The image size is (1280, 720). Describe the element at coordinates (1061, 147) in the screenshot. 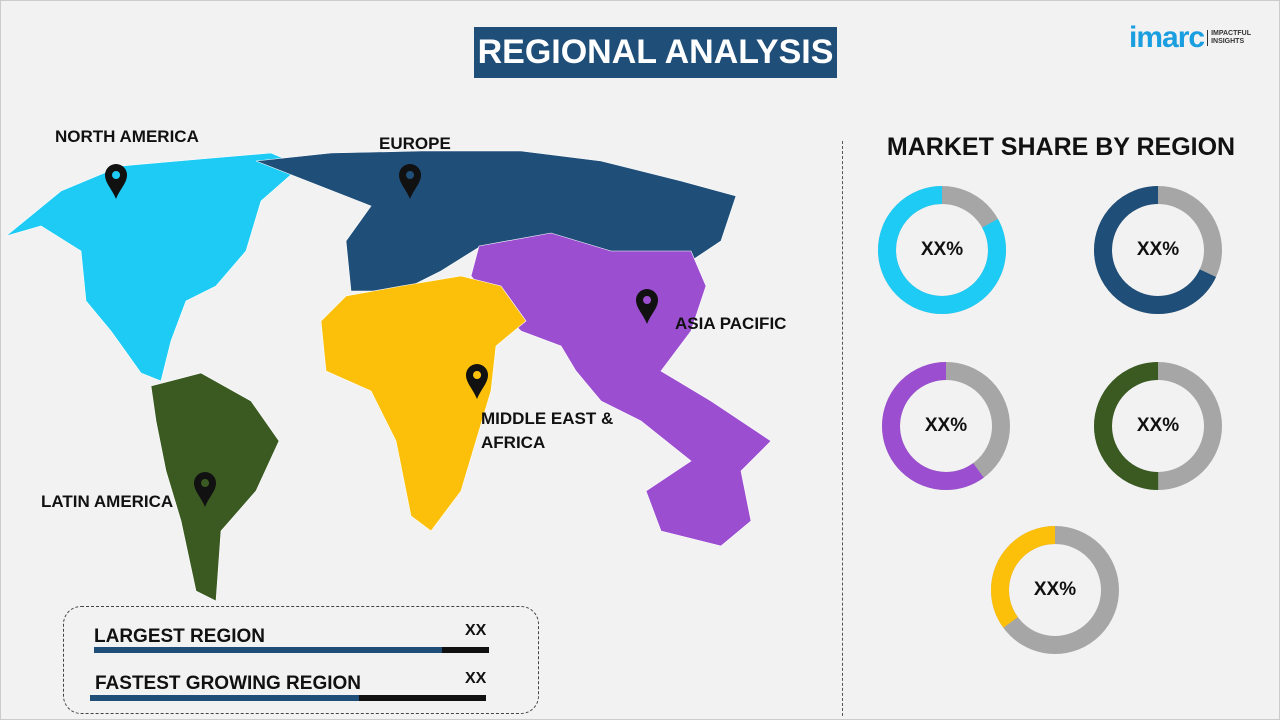

I see `market-share-title: MARKET SHARE BY REGION` at that location.